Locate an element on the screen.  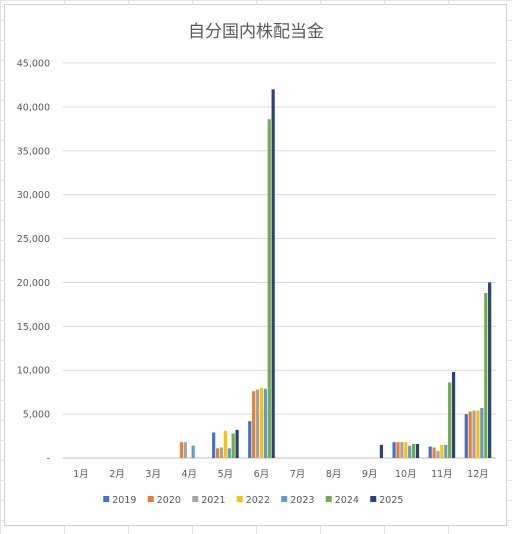
y-tick-label: 10,000 is located at coordinates (33, 371).